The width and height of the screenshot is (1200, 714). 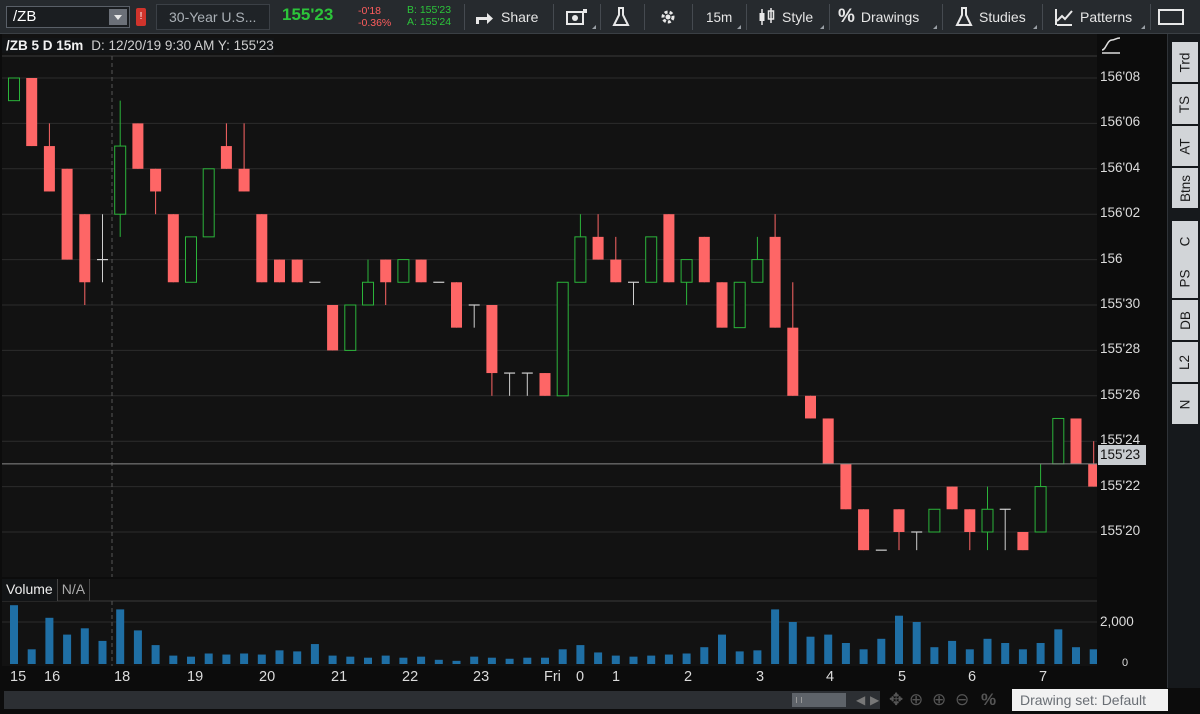 I want to click on share-icon, so click(x=484, y=18).